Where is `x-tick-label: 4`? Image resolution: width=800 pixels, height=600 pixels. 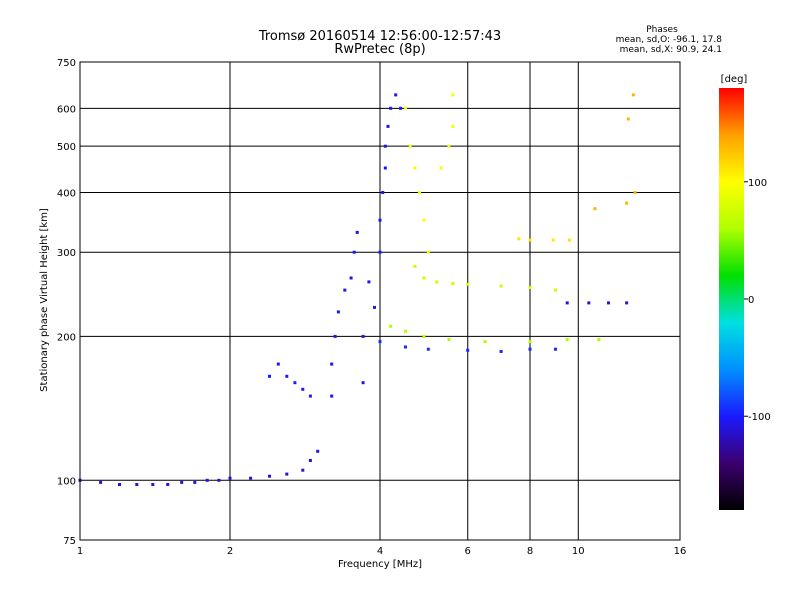
x-tick-label: 4 is located at coordinates (380, 551).